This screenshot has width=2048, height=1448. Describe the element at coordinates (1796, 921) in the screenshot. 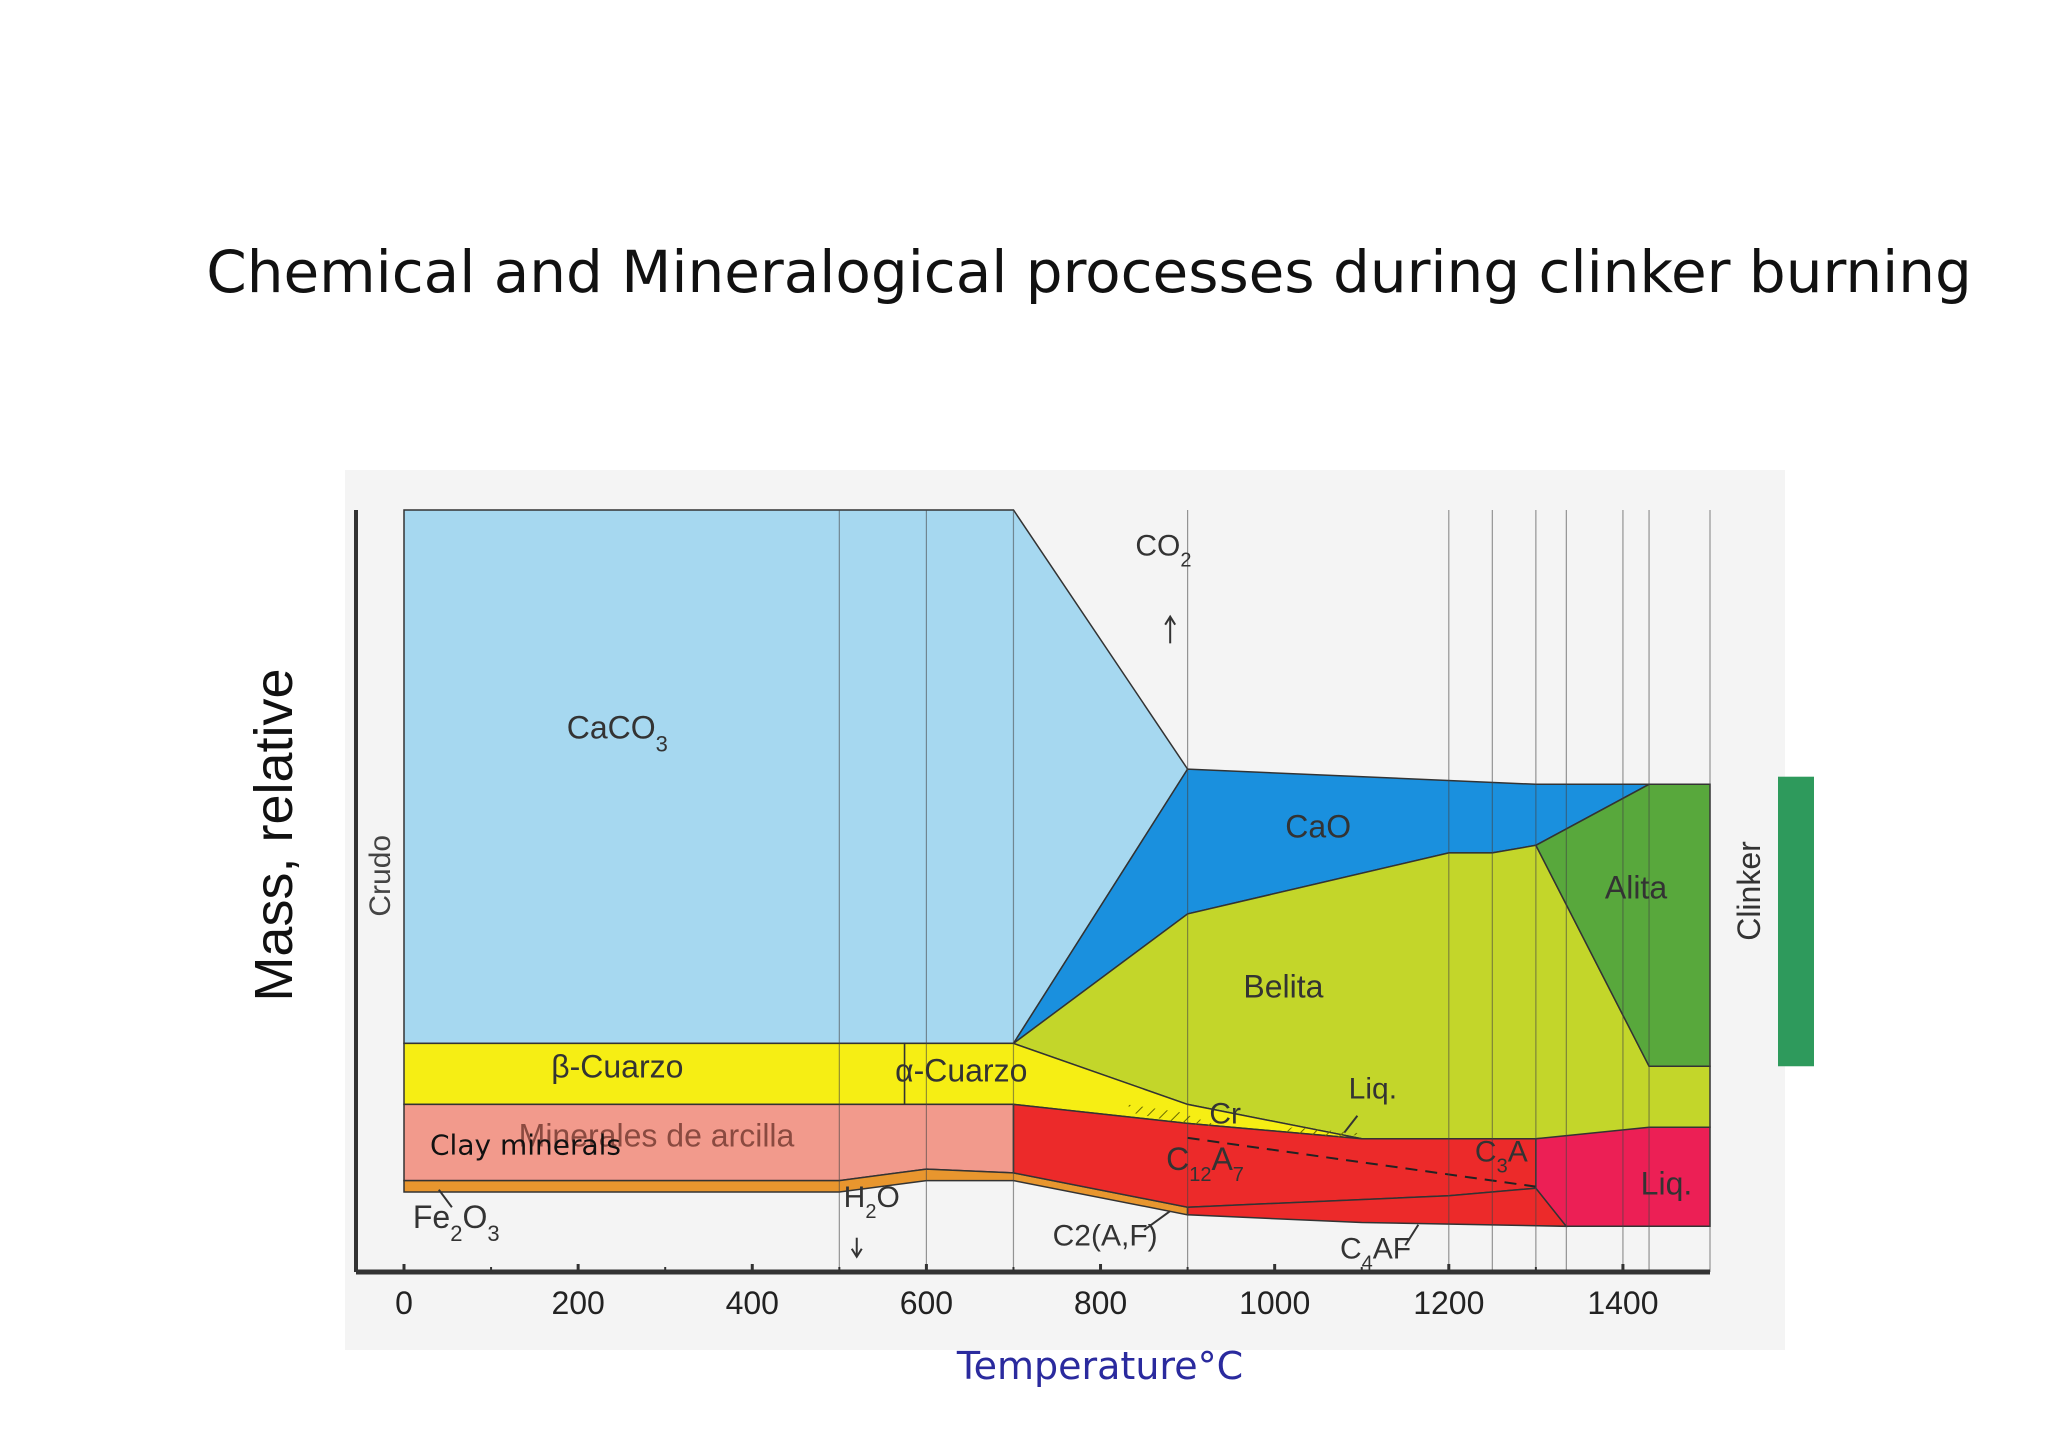

I see `clinker-bar` at that location.